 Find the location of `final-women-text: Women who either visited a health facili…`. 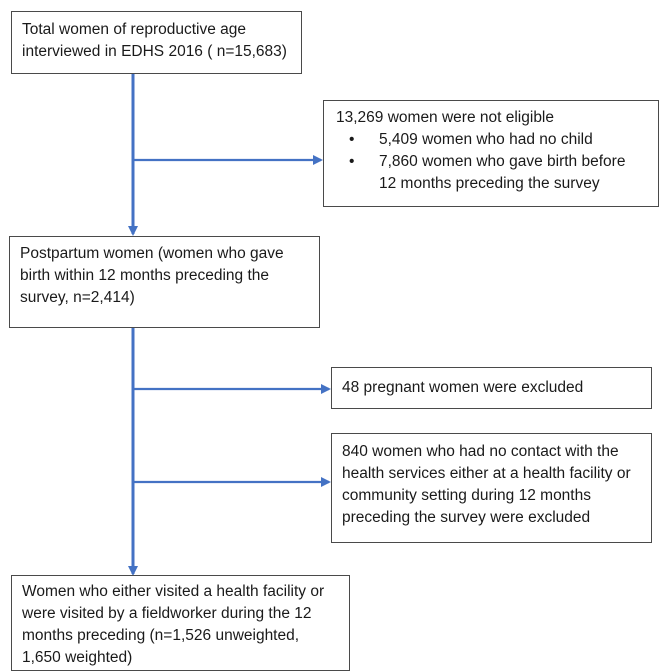

final-women-text: Women who either visited a health facili… is located at coordinates (173, 624).